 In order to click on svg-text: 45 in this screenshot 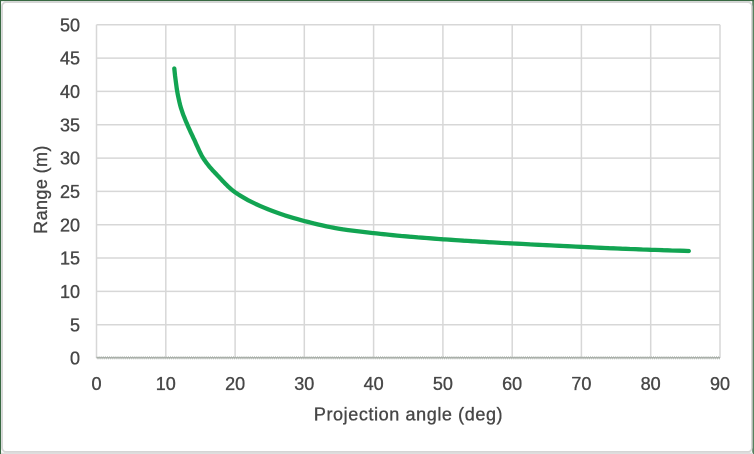, I will do `click(70, 59)`.